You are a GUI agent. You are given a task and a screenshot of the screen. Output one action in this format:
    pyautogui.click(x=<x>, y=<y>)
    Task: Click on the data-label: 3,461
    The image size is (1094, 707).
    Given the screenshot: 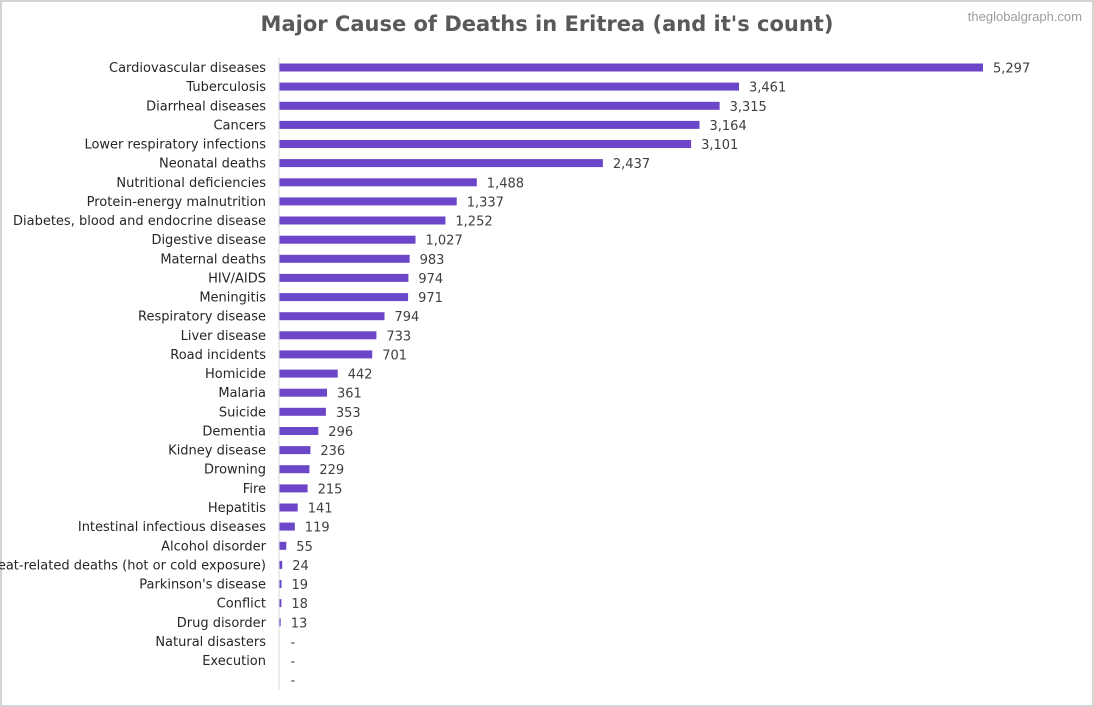 What is the action you would take?
    pyautogui.click(x=767, y=88)
    